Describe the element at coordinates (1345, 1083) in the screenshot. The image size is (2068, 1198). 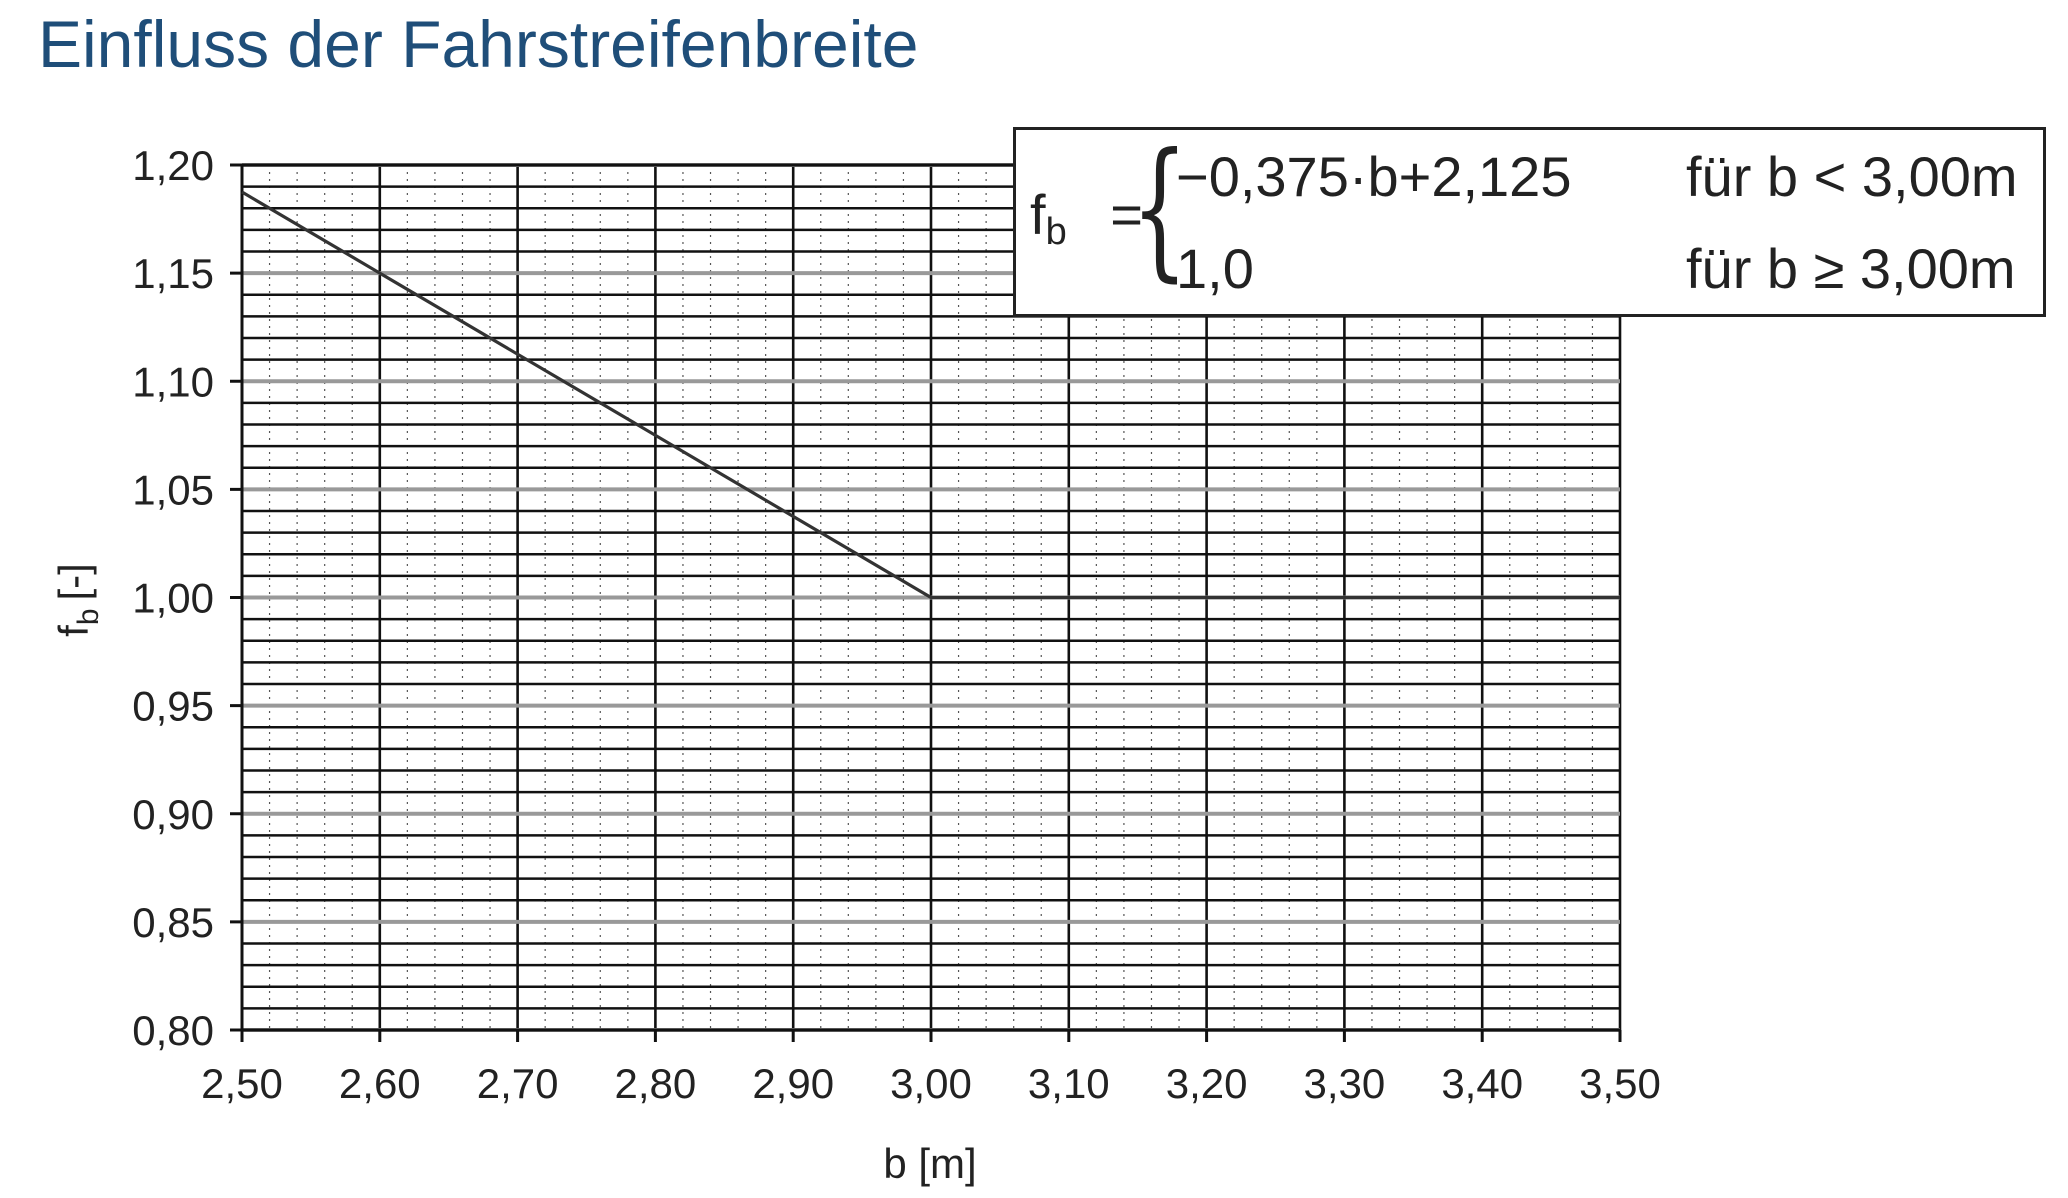
I see `x-tick-label: 3,30` at that location.